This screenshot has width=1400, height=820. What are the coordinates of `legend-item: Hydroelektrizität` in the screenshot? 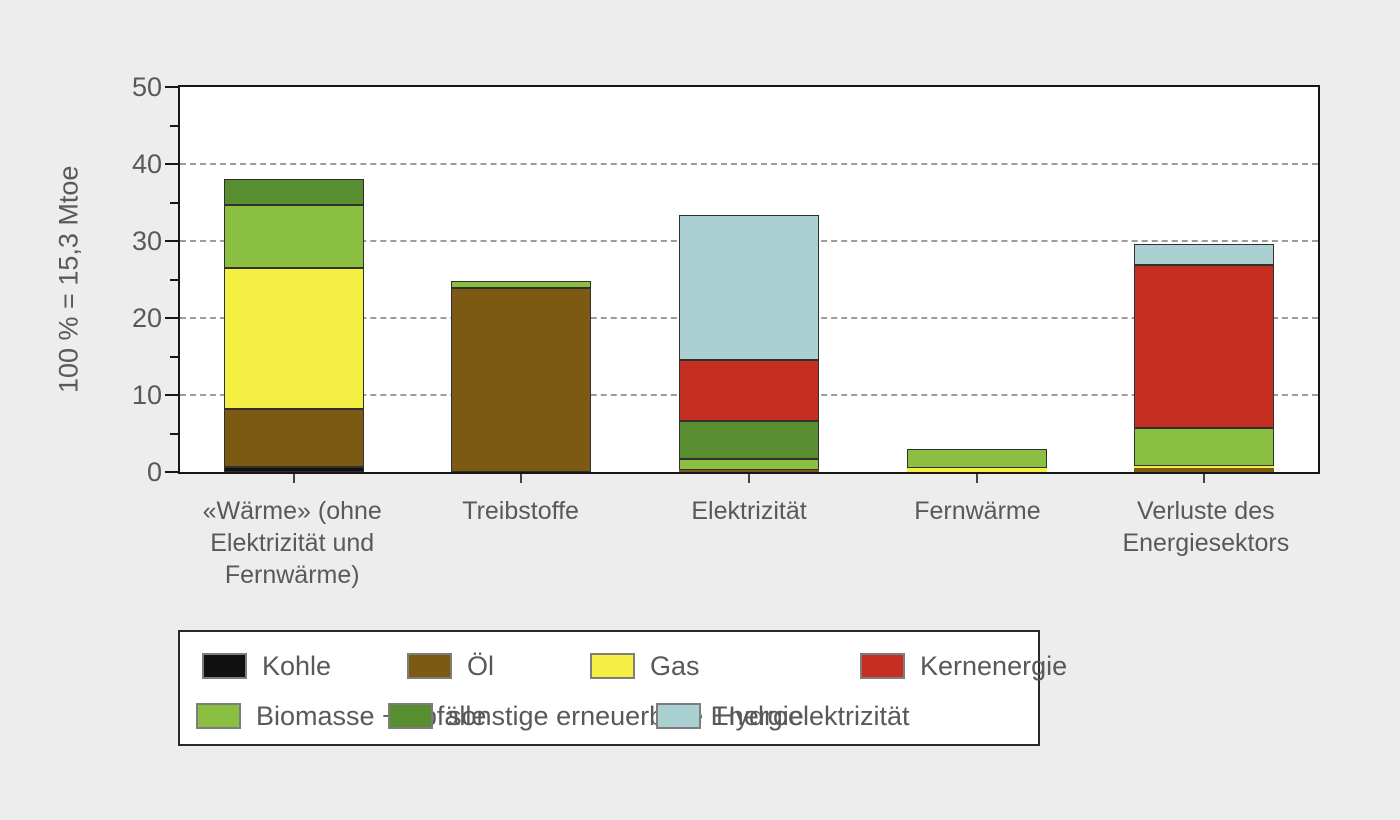 It's located at (783, 716).